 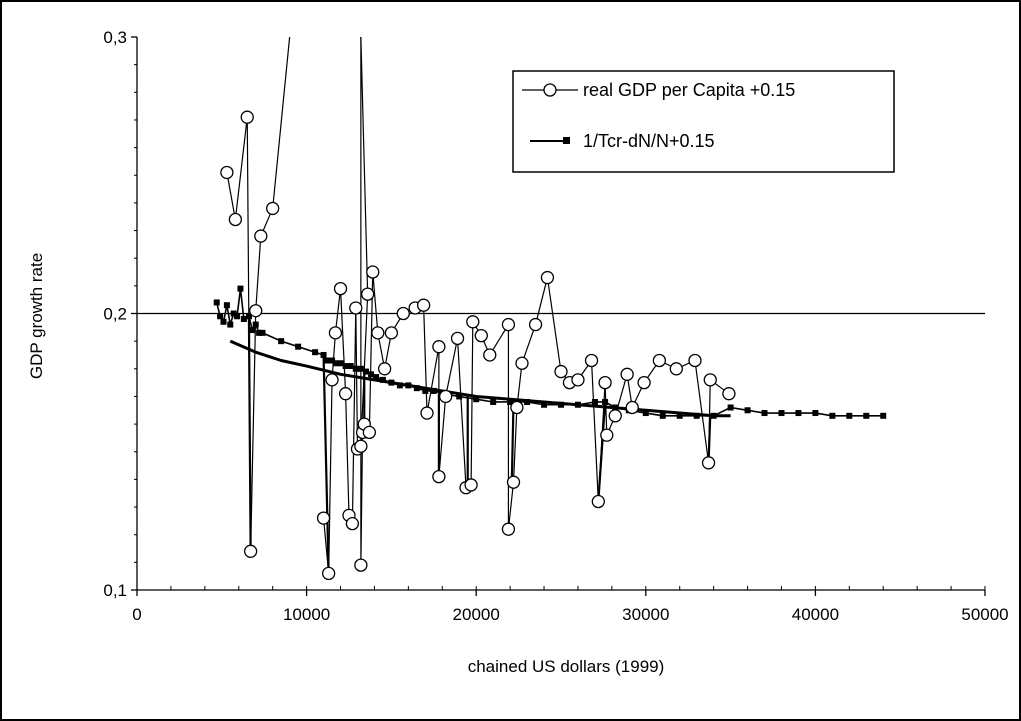 What do you see at coordinates (136, 614) in the screenshot?
I see `x-tick-label: 0` at bounding box center [136, 614].